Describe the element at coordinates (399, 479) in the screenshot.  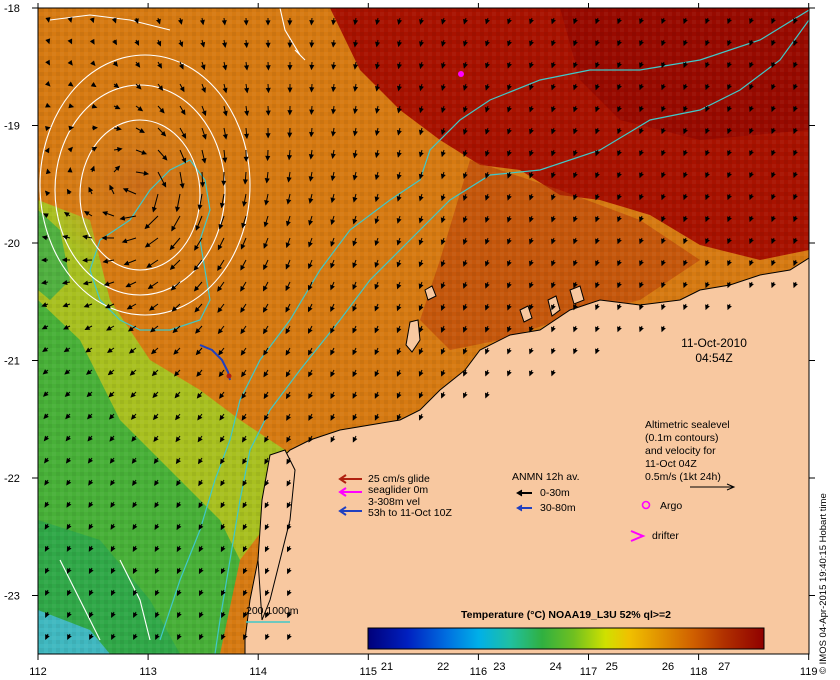
I see `svg-text: 25 cm/s glide` at that location.